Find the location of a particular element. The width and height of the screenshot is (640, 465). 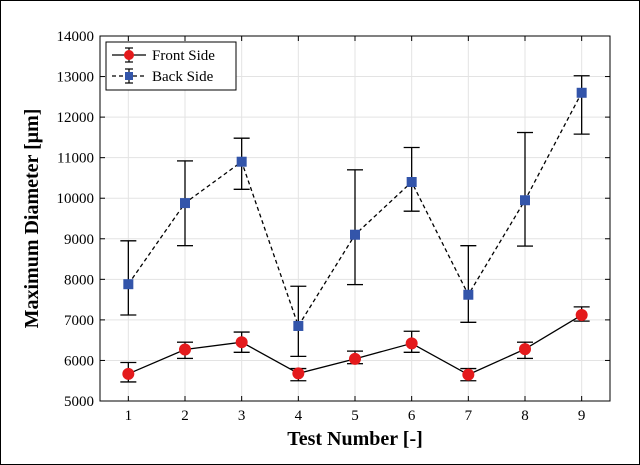

y-tick-label: 5000 is located at coordinates (79, 402).